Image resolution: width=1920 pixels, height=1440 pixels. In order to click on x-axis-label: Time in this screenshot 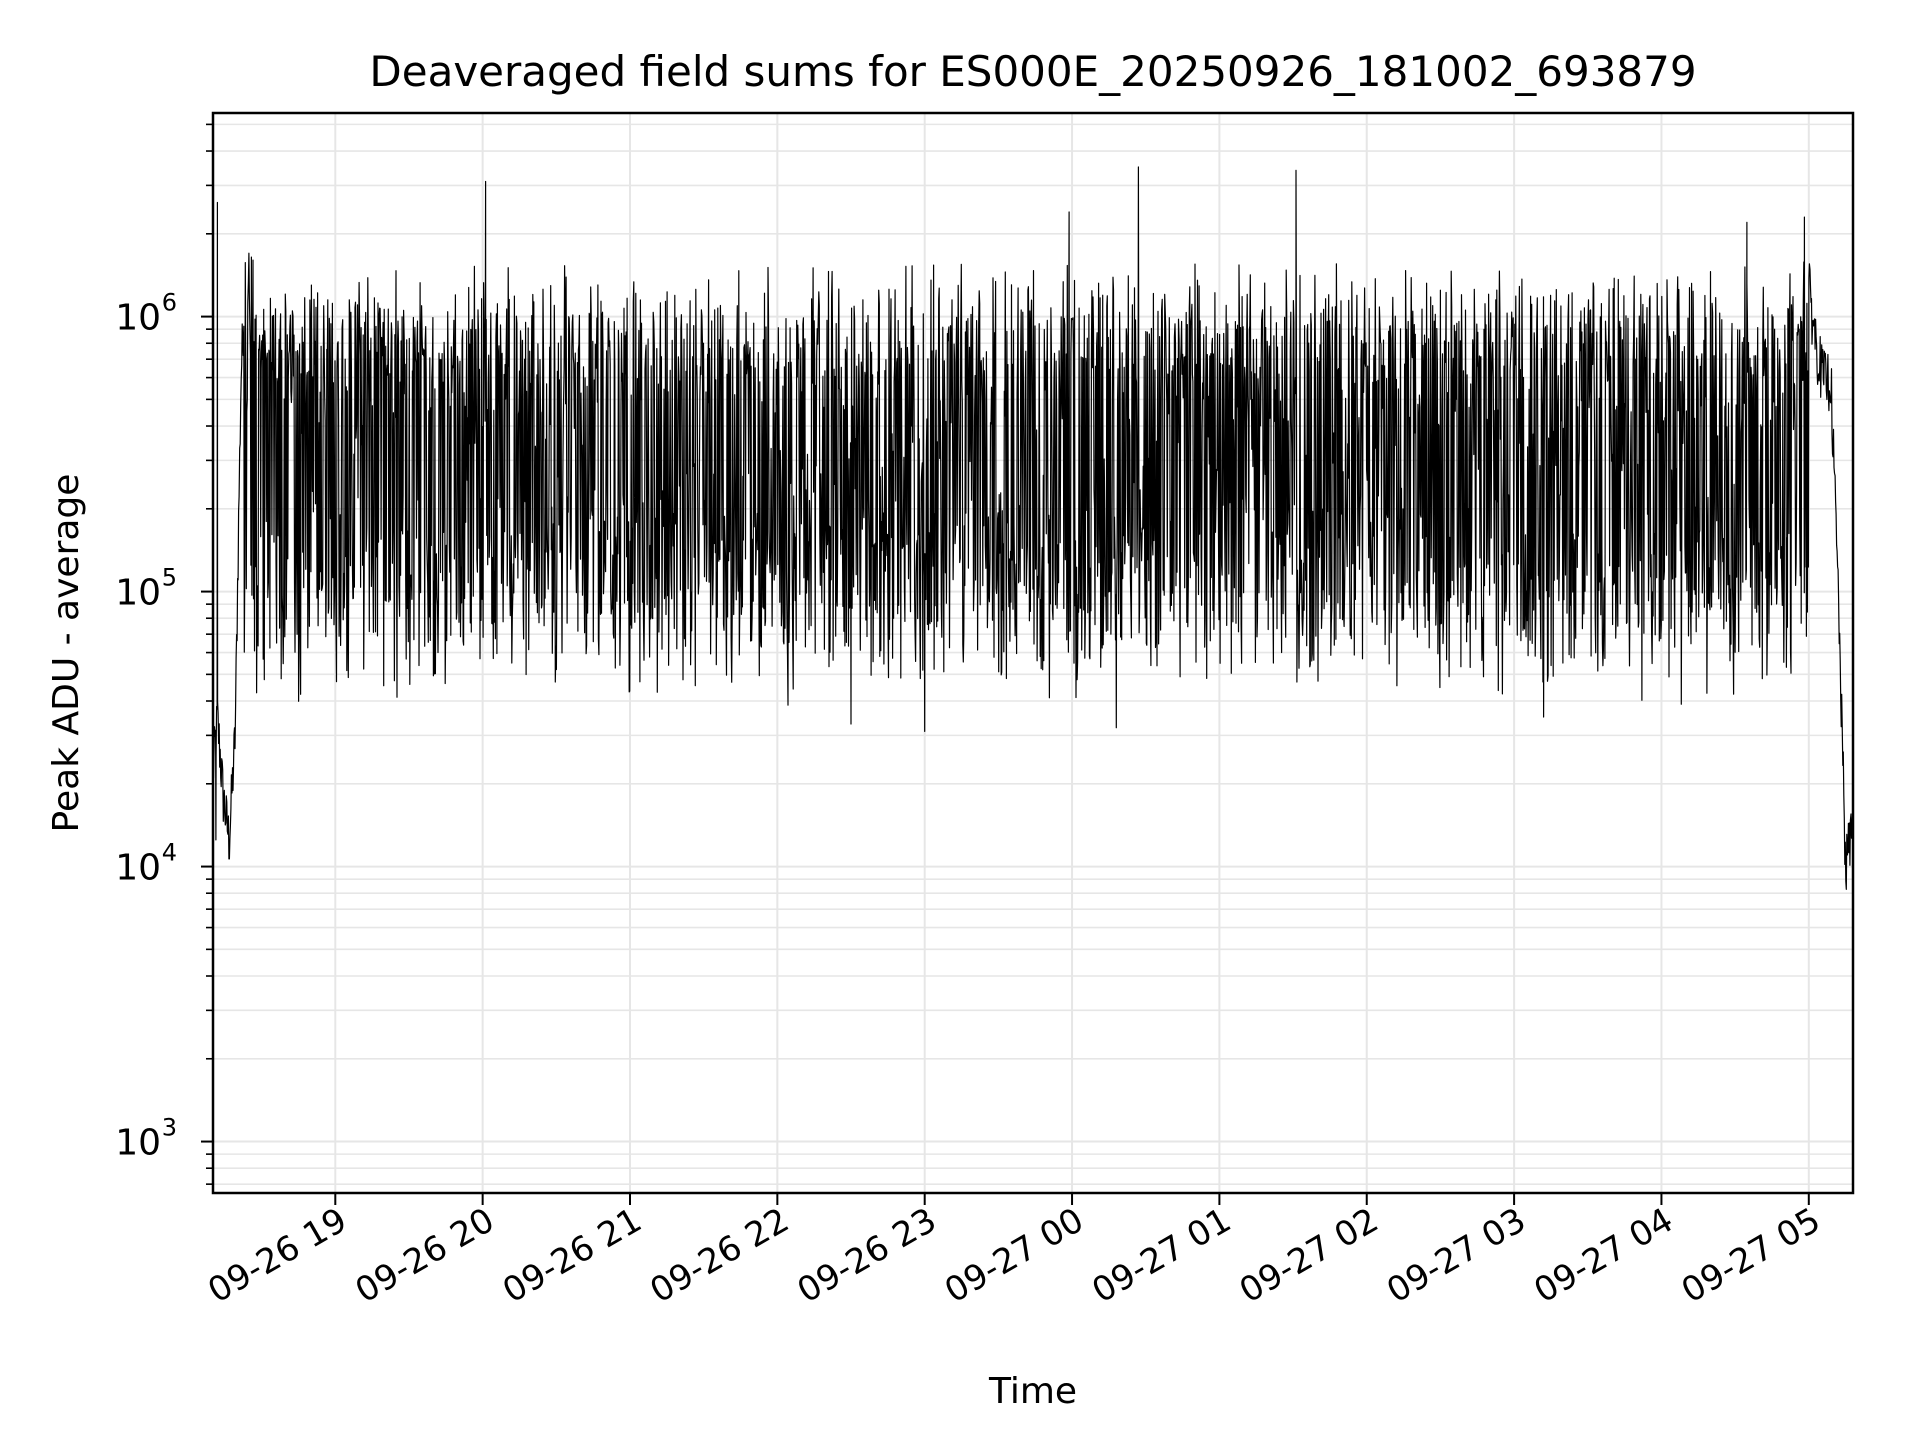, I will do `click(1032, 1391)`.